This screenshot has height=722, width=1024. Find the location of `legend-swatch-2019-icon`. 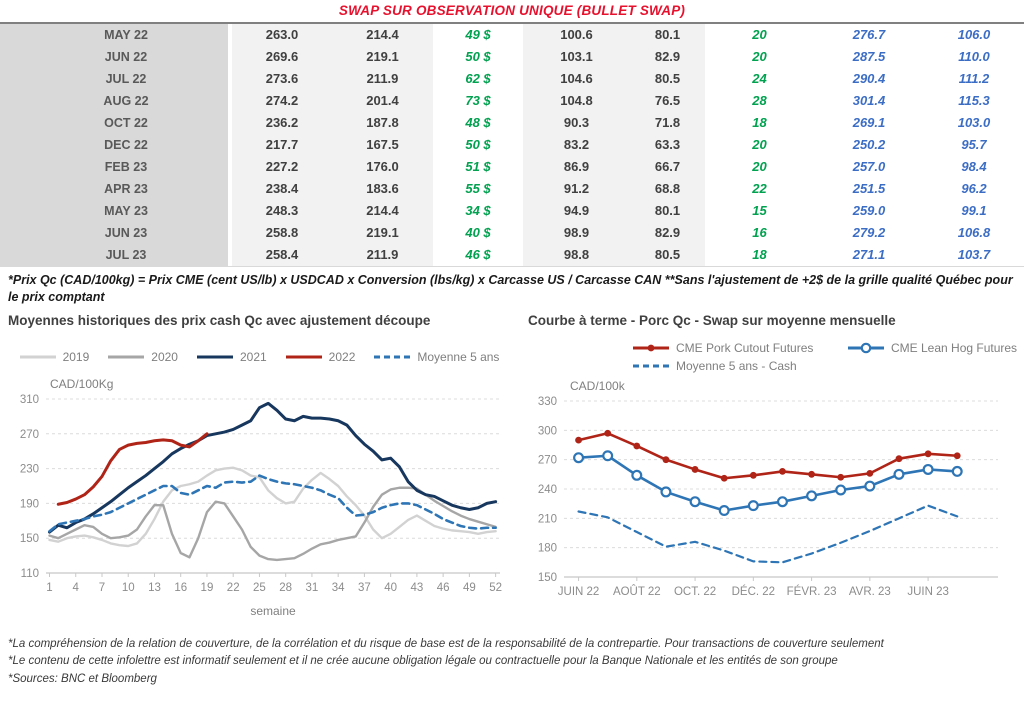

legend-swatch-2019-icon is located at coordinates (37, 357).